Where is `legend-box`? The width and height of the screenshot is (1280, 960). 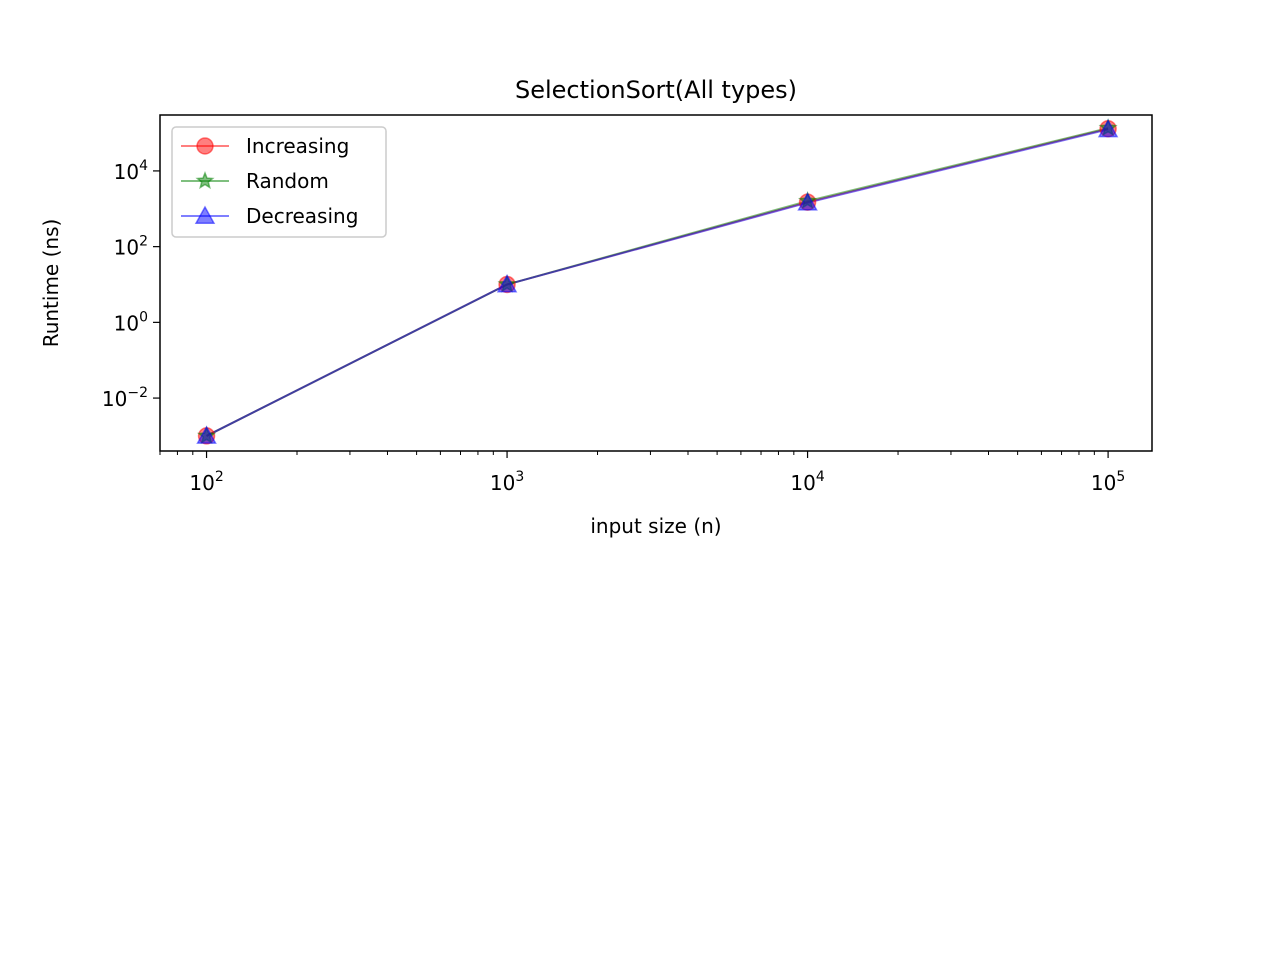
legend-box is located at coordinates (279, 182).